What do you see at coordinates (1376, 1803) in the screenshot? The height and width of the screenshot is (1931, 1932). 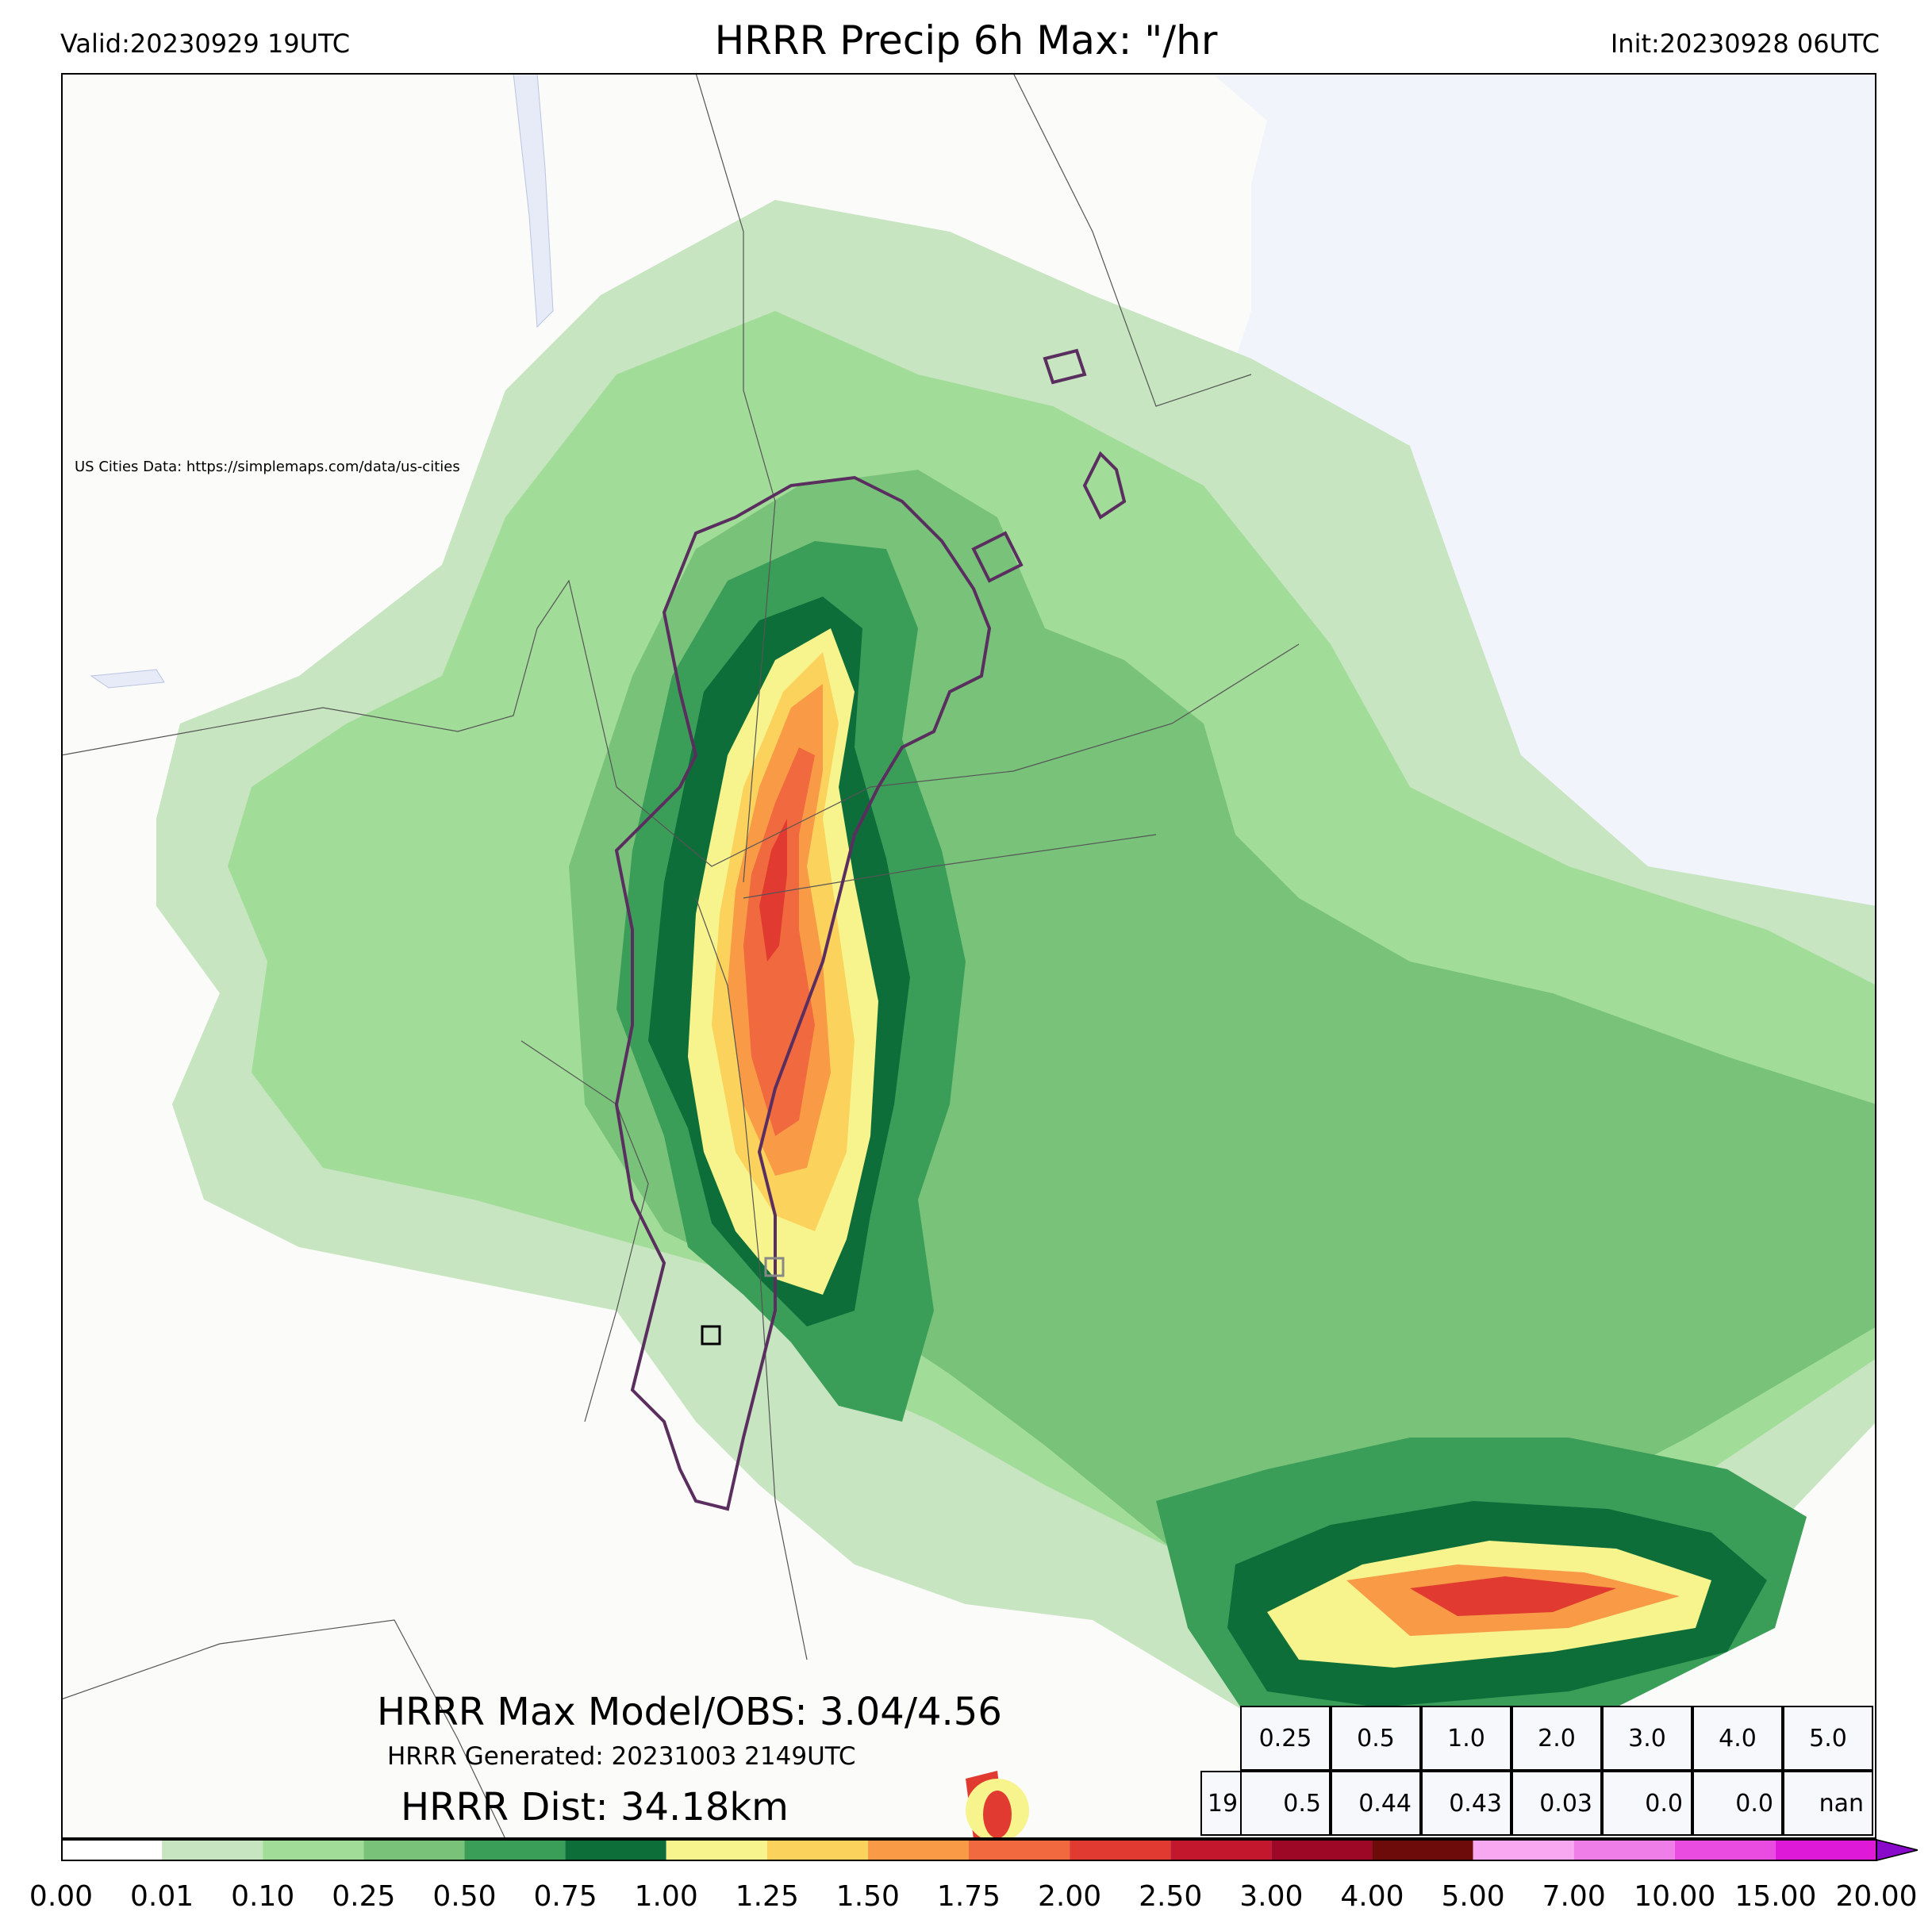 I see `threshold-value-cell: 0.44` at bounding box center [1376, 1803].